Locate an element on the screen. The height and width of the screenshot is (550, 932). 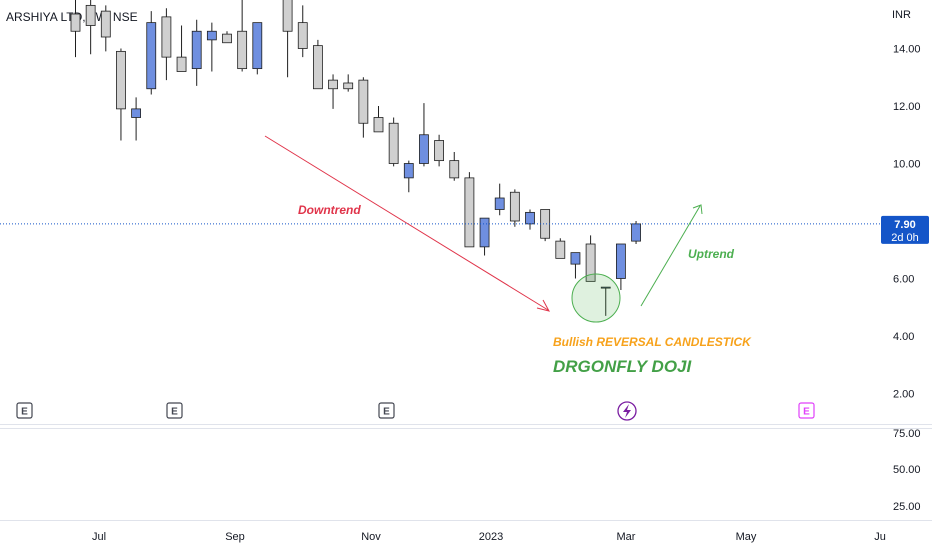
uptrend-arrowhead is located at coordinates (697, 209).